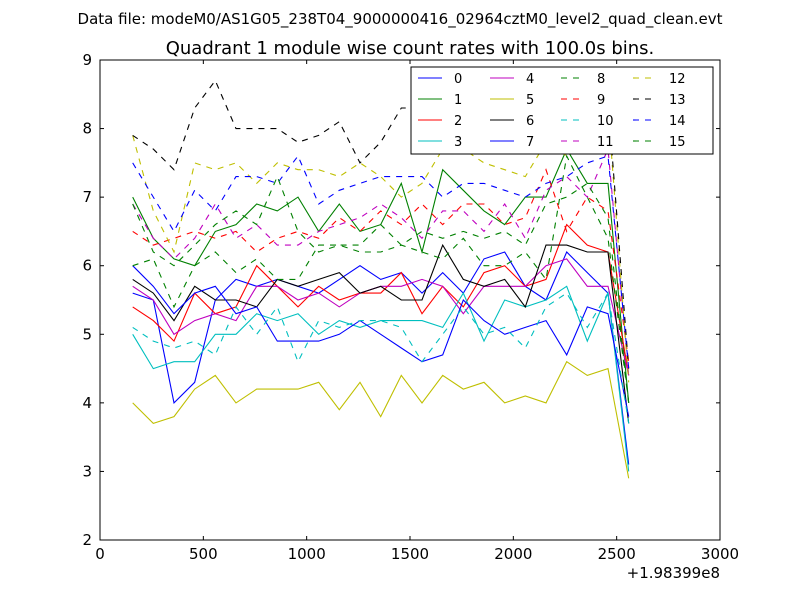  Describe the element at coordinates (458, 142) in the screenshot. I see `legend-label-3: 3` at that location.